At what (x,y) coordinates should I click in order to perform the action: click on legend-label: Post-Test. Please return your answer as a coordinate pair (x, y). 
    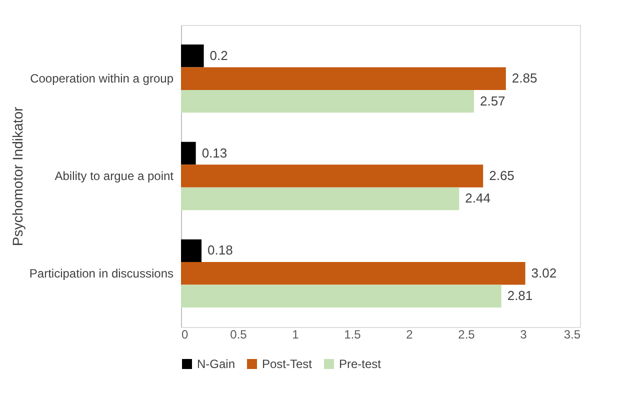
    Looking at the image, I should click on (287, 364).